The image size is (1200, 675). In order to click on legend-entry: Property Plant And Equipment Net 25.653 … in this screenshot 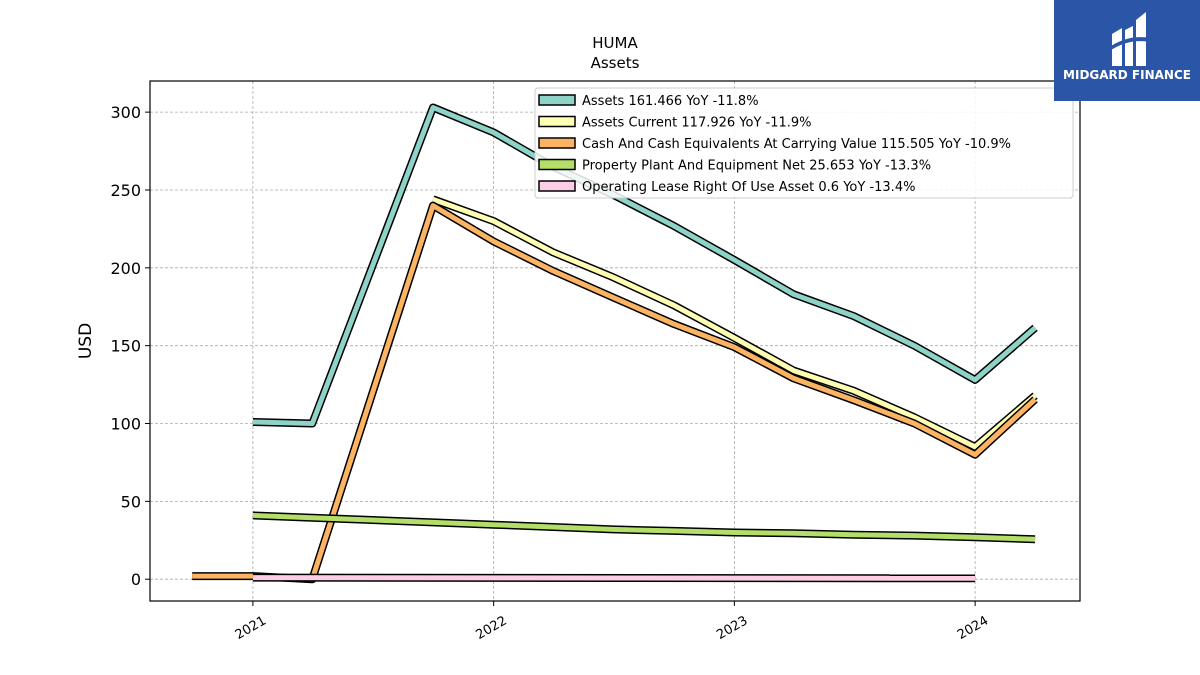, I will do `click(756, 166)`.